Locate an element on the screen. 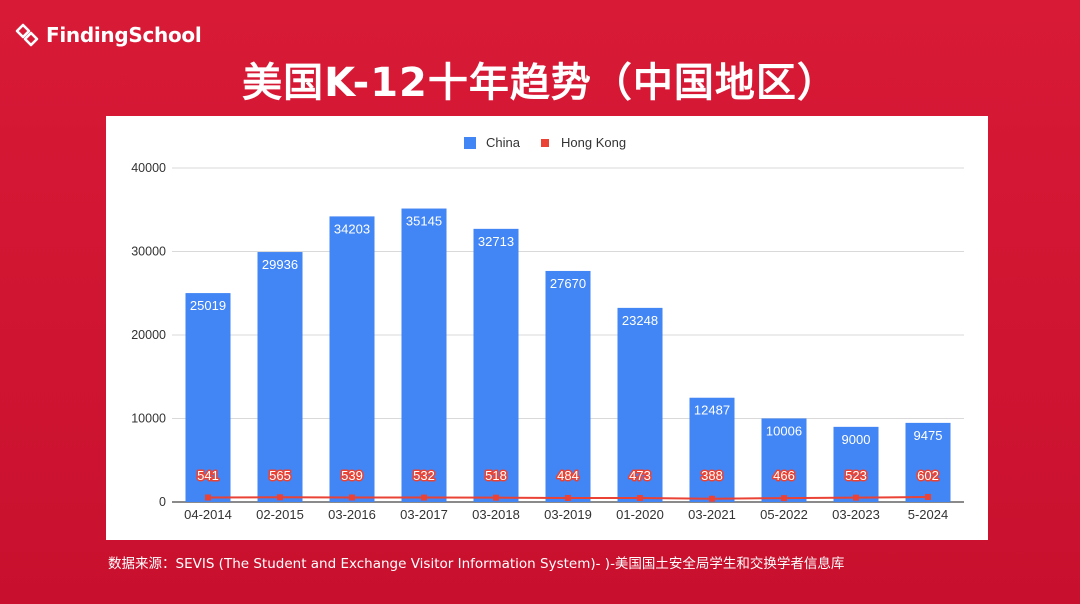  hong-kong-data-label: 539 is located at coordinates (352, 475).